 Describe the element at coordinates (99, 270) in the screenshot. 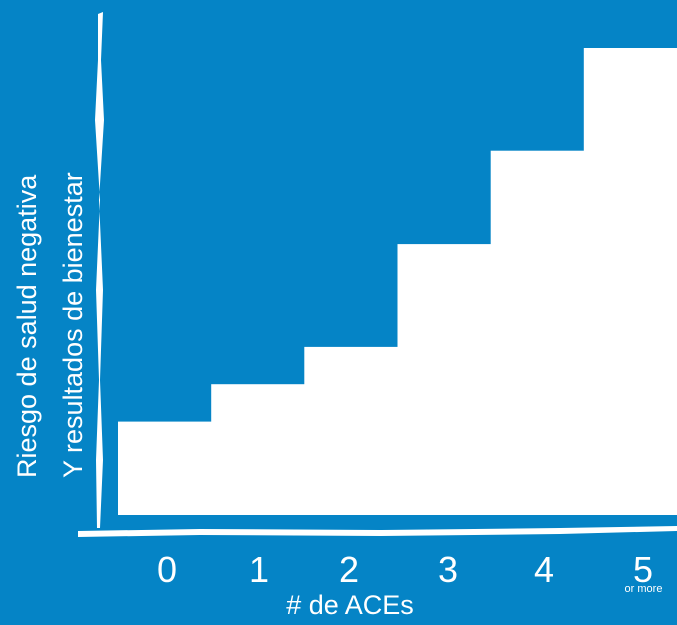

I see `y-axis-line` at that location.